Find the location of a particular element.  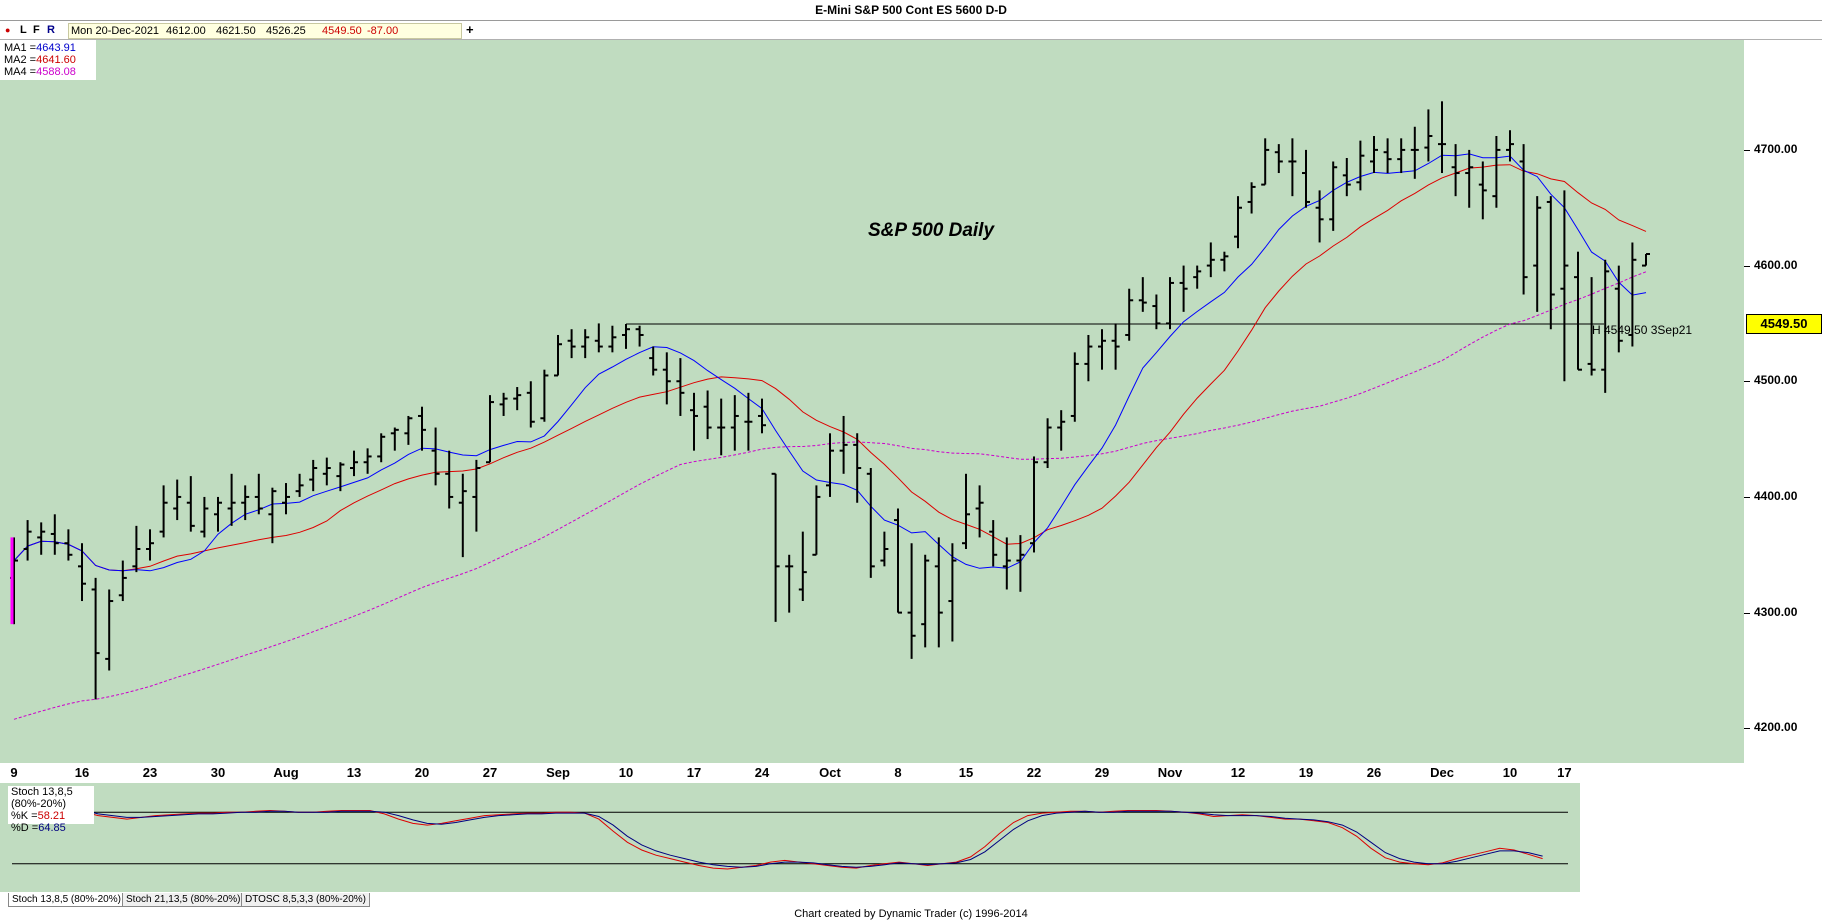

tab-stoch-21: Stoch 21,13,5 (80%-20%) is located at coordinates (183, 900).